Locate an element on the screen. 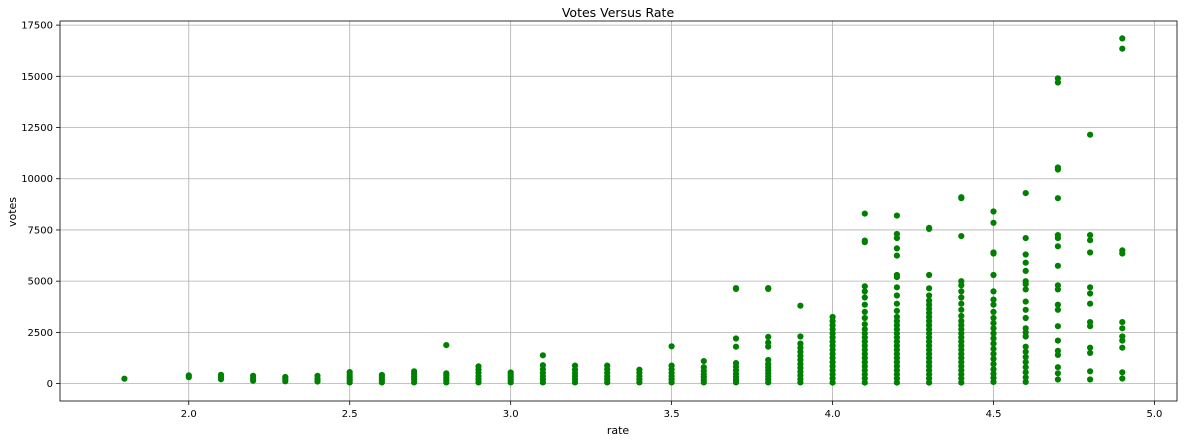 The height and width of the screenshot is (441, 1186). y-tick-label: 2500 is located at coordinates (40, 333).